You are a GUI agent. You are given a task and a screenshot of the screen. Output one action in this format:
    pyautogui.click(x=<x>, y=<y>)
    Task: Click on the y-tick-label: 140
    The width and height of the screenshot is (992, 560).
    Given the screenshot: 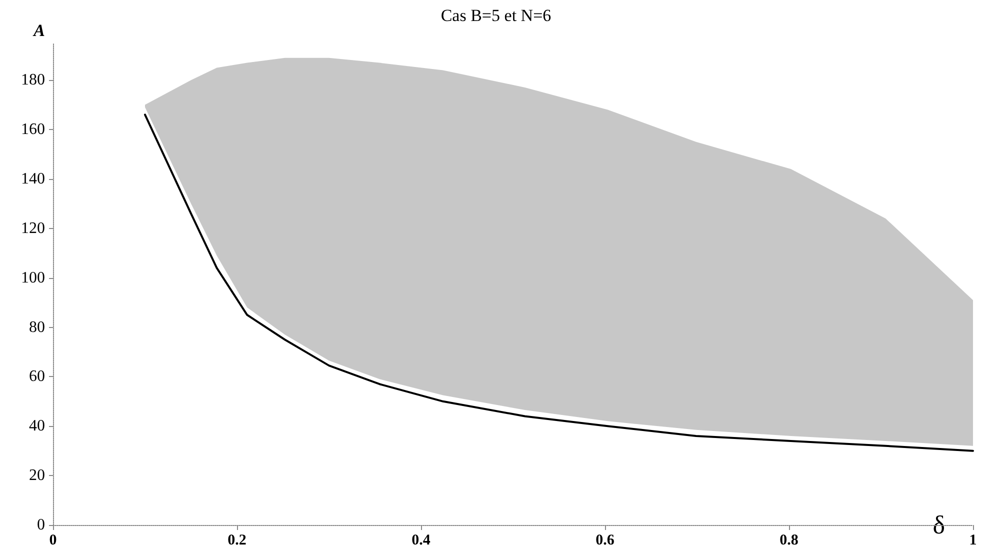 What is the action you would take?
    pyautogui.click(x=33, y=179)
    